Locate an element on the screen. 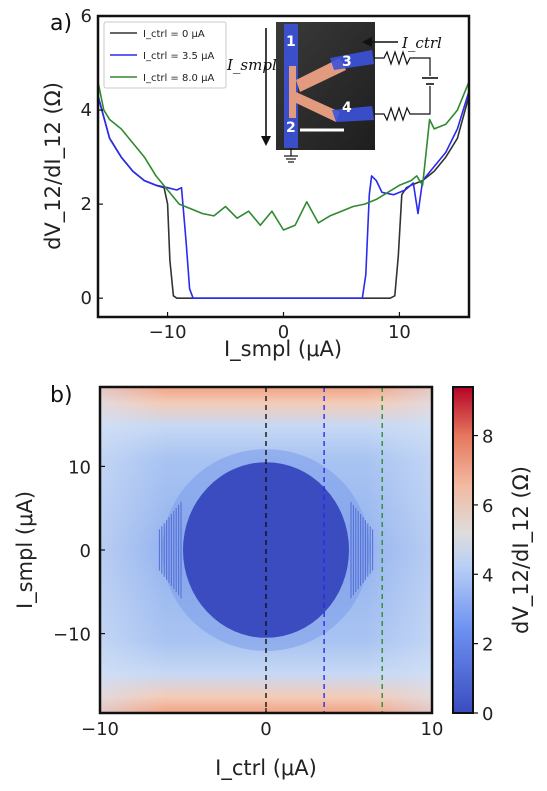  panel-a-ylabel: dV_12/dI_12 (Ω) is located at coordinates (53, 166).